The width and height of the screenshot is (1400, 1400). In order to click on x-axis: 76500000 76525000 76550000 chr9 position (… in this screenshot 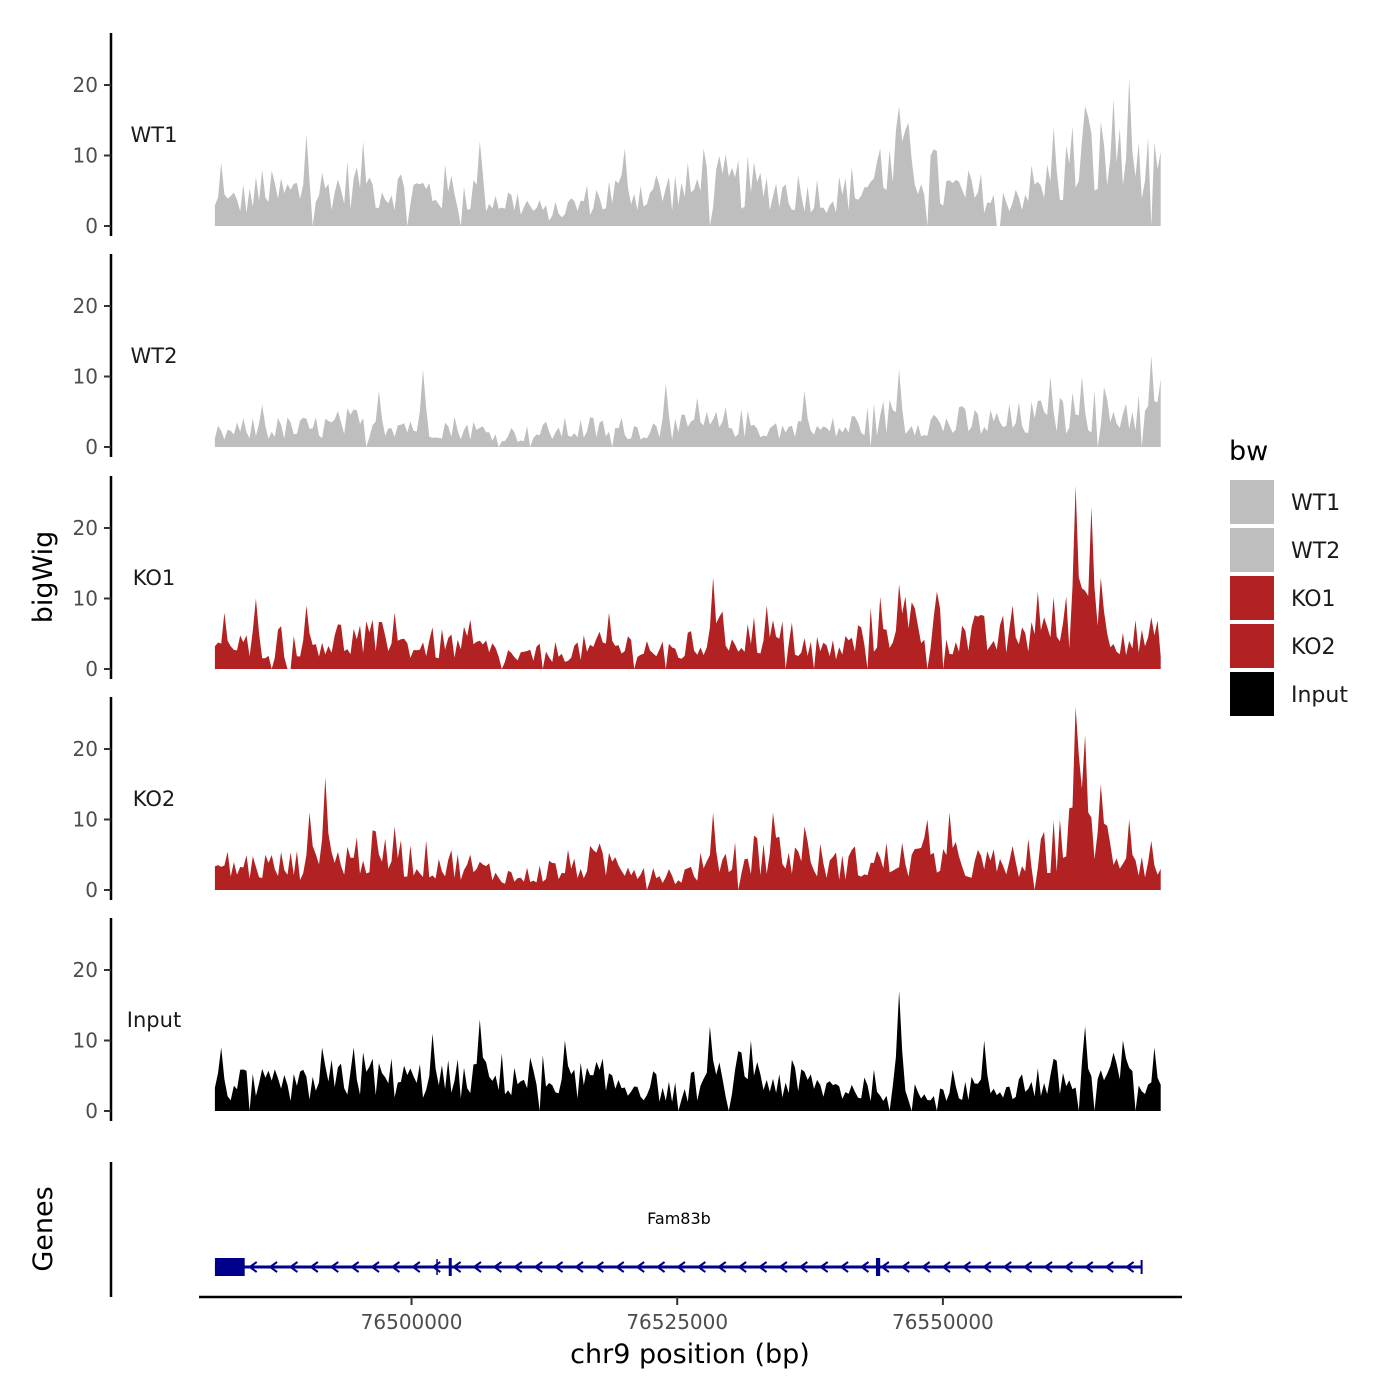, I will do `click(690, 1332)`.